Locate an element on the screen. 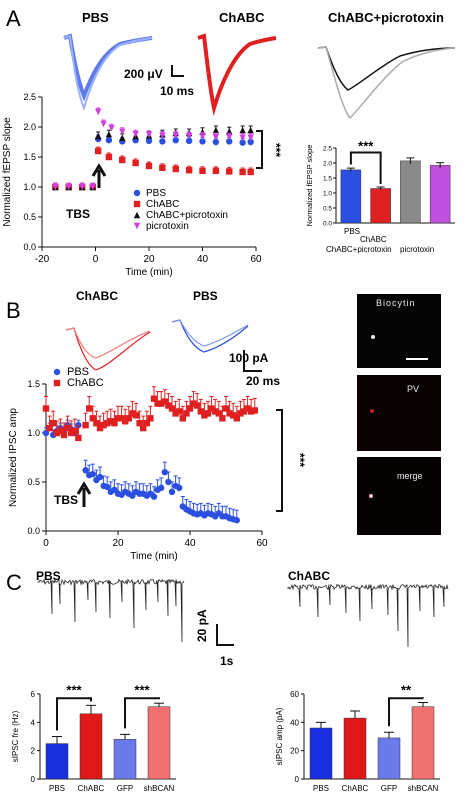 This screenshot has height=807, width=468. y-tick-label: 1.0 is located at coordinates (33, 433).